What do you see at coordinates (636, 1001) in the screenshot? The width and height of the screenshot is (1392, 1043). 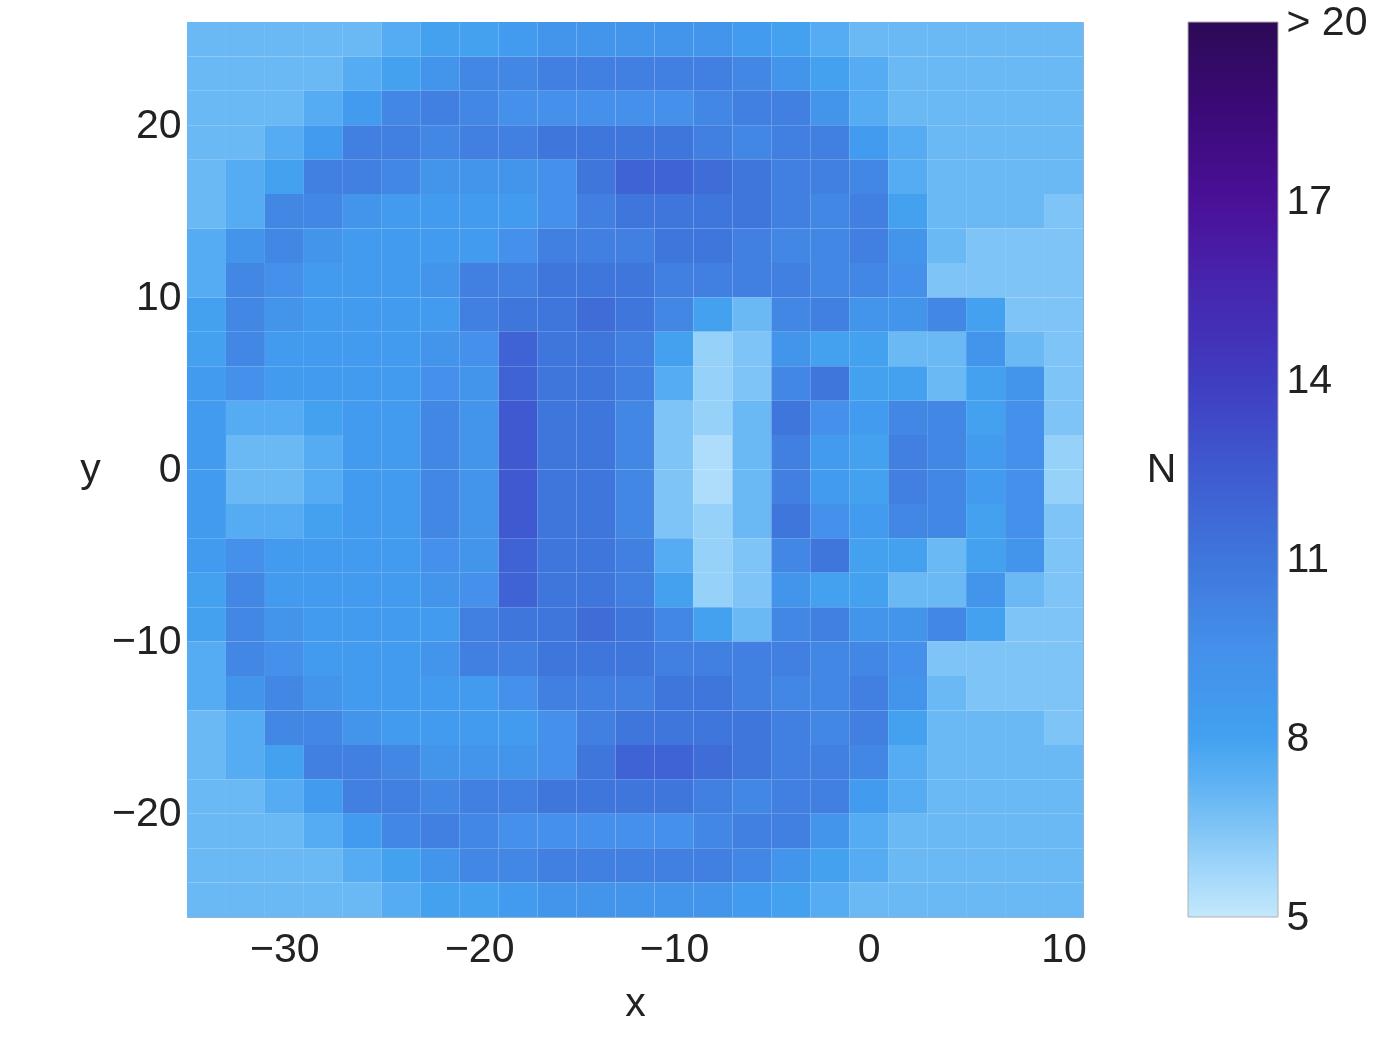 I see `x-axis-title: x` at bounding box center [636, 1001].